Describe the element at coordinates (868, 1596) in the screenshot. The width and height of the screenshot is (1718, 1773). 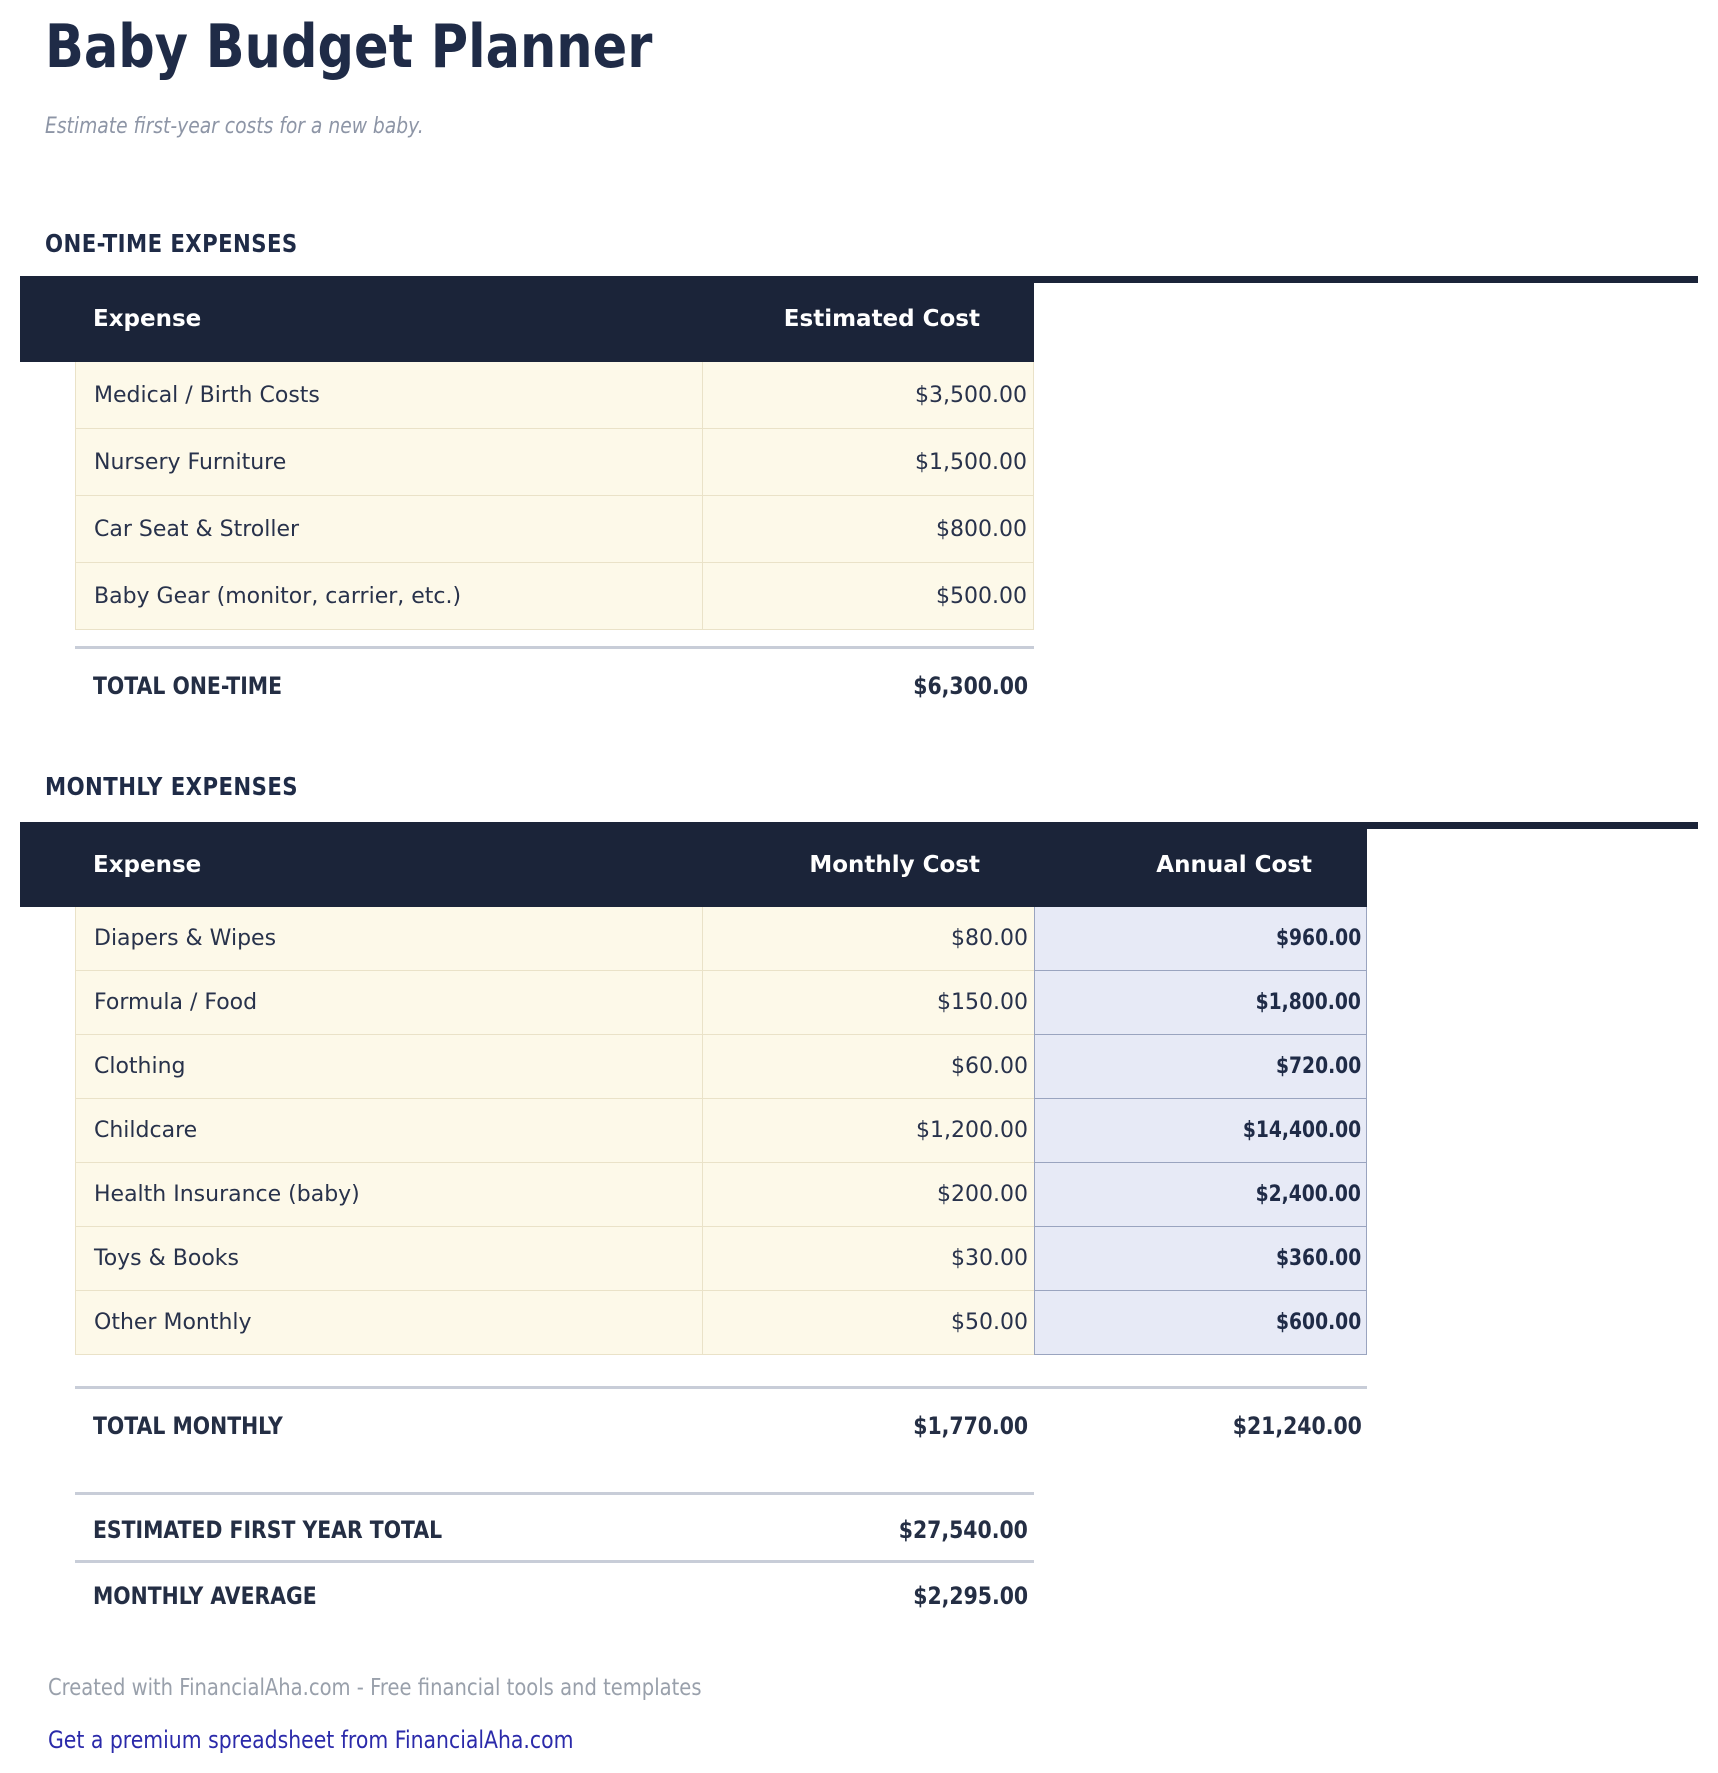
I see `monthly-average-value: $2,295.00` at that location.